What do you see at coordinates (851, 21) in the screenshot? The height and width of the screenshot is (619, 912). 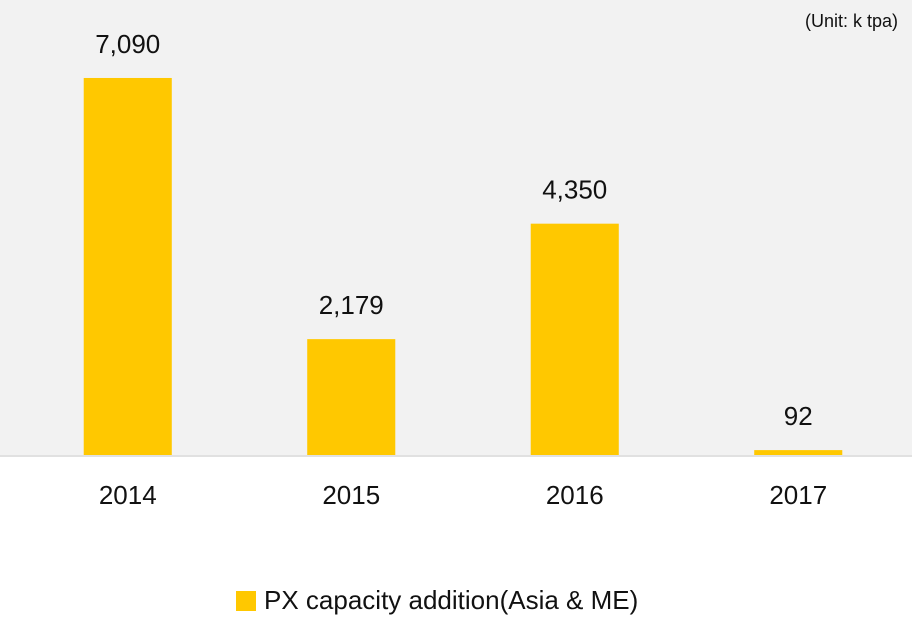 I see `unit-note: (Unit: k tpa)` at bounding box center [851, 21].